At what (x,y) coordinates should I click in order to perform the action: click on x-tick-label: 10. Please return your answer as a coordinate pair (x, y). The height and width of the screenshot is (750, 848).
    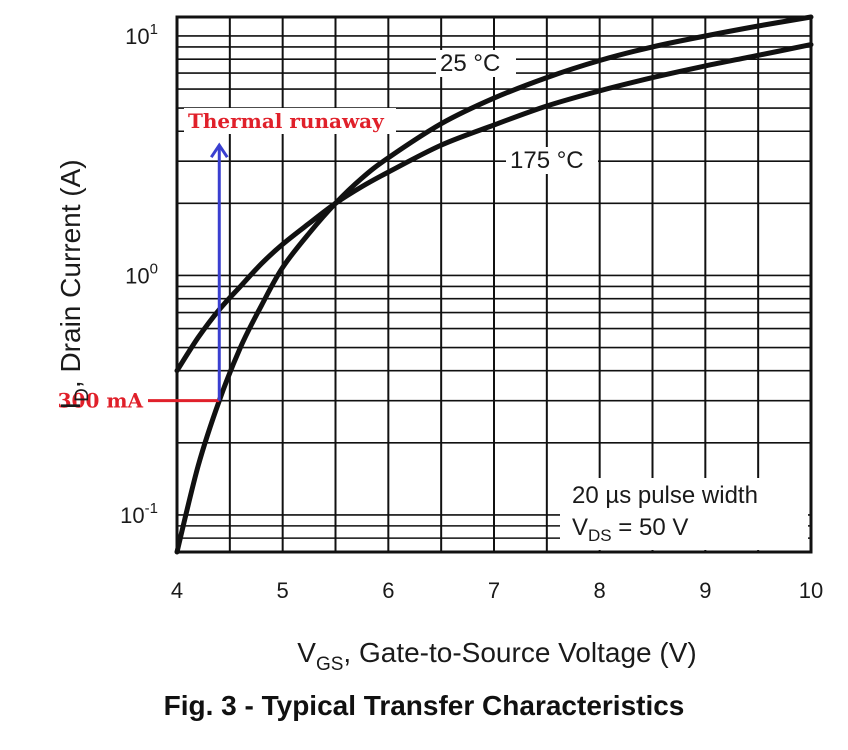
    Looking at the image, I should click on (811, 590).